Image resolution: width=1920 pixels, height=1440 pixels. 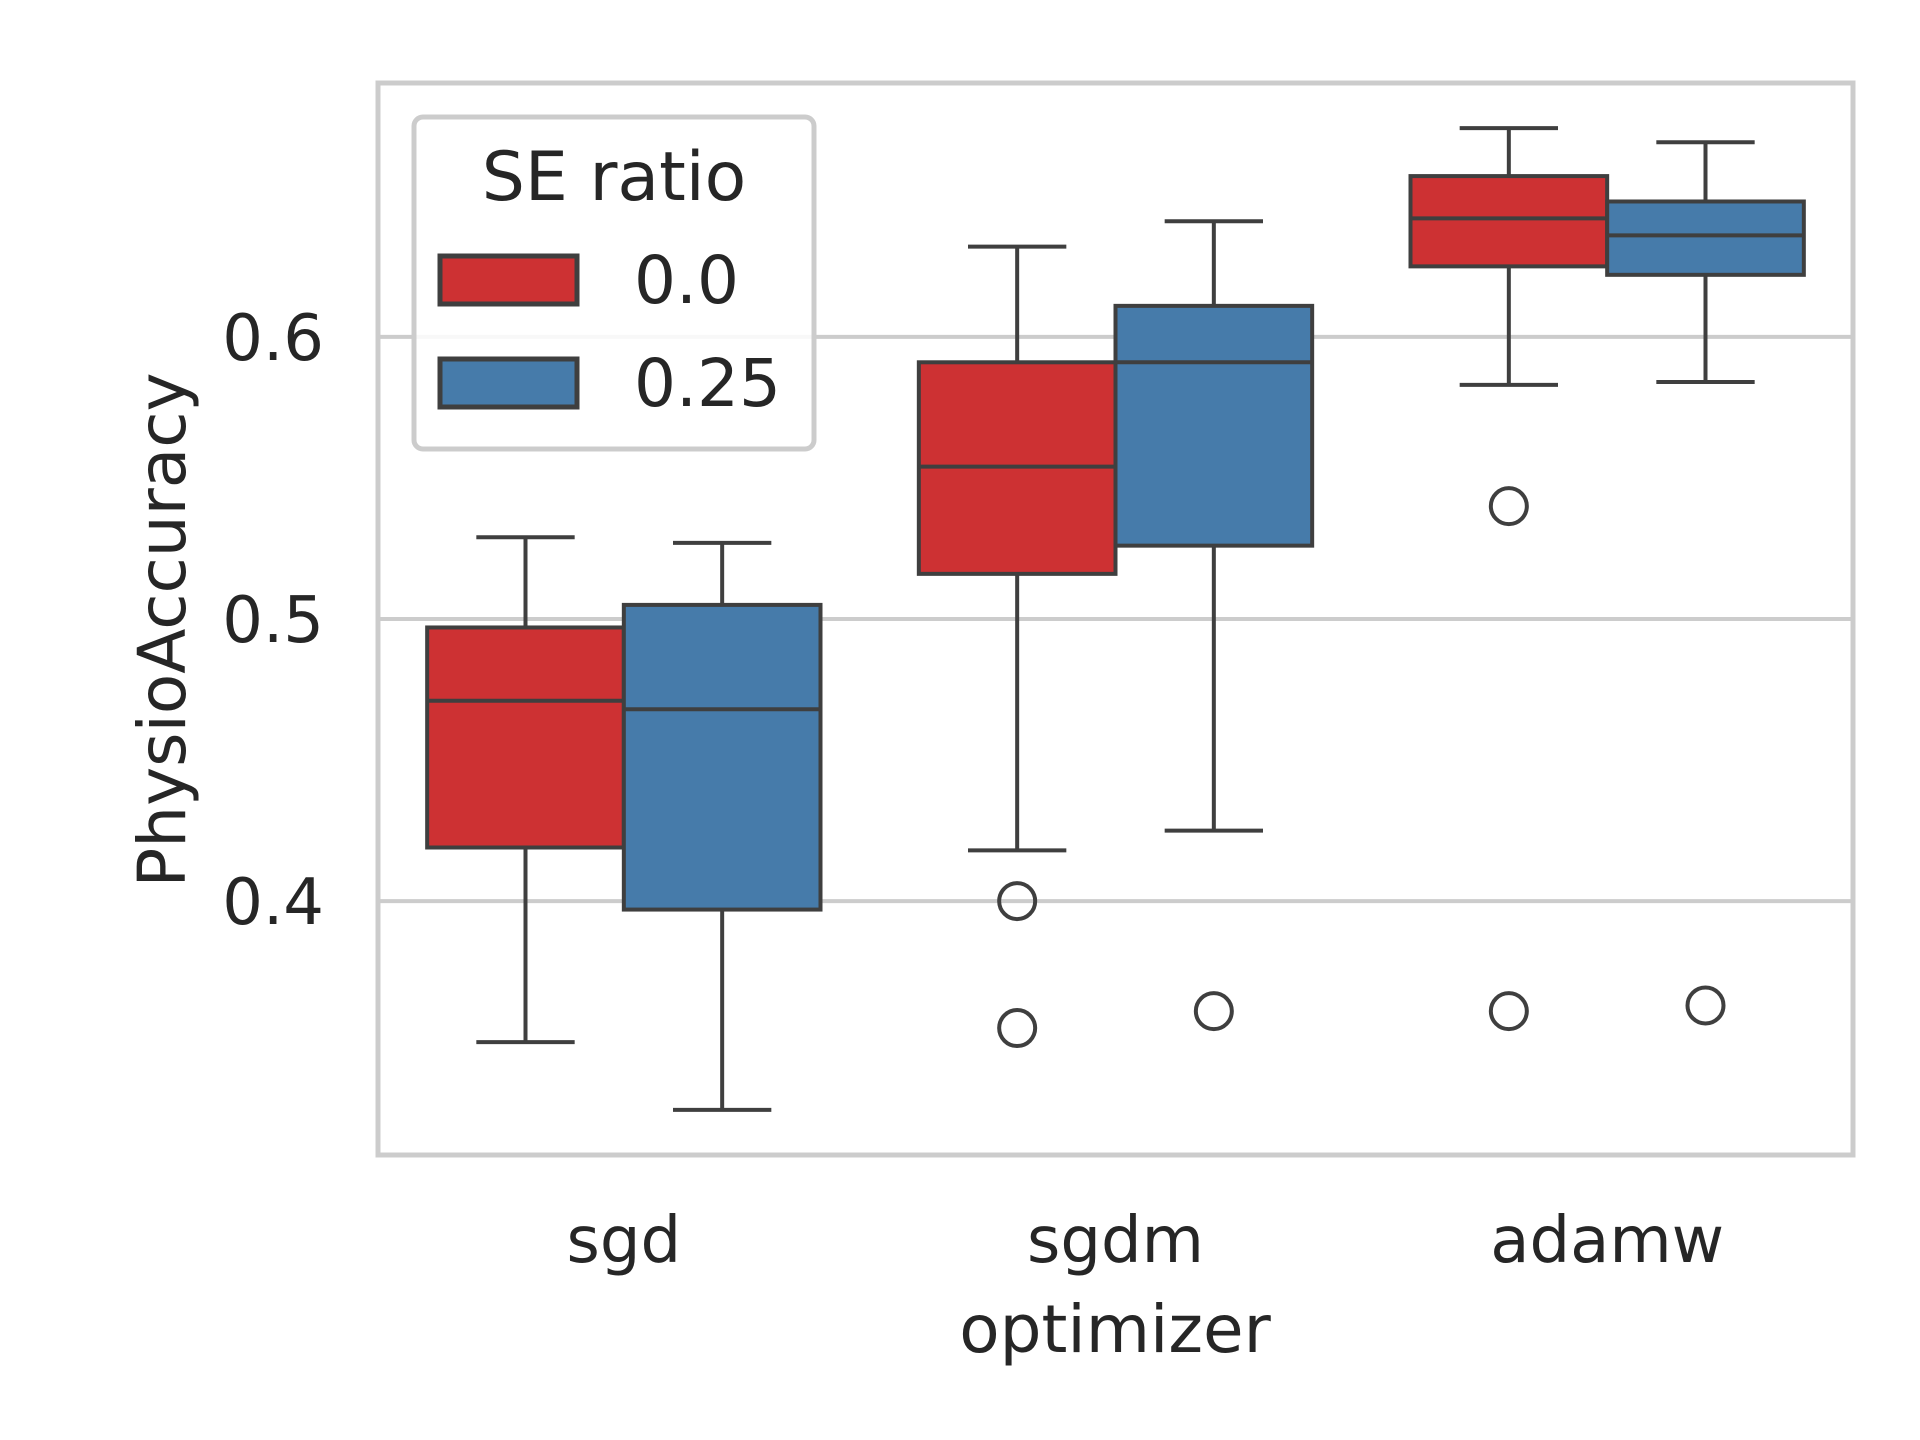 What do you see at coordinates (686, 280) in the screenshot?
I see `legend-label-0-0: 0.0` at bounding box center [686, 280].